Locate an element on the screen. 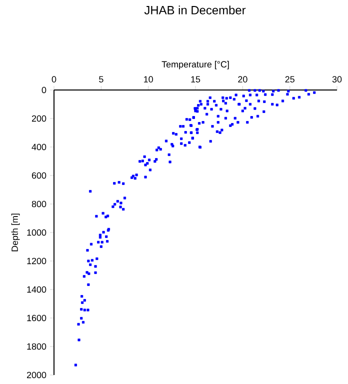 This screenshot has width=348, height=384. x-tick-label: 15 is located at coordinates (195, 79).